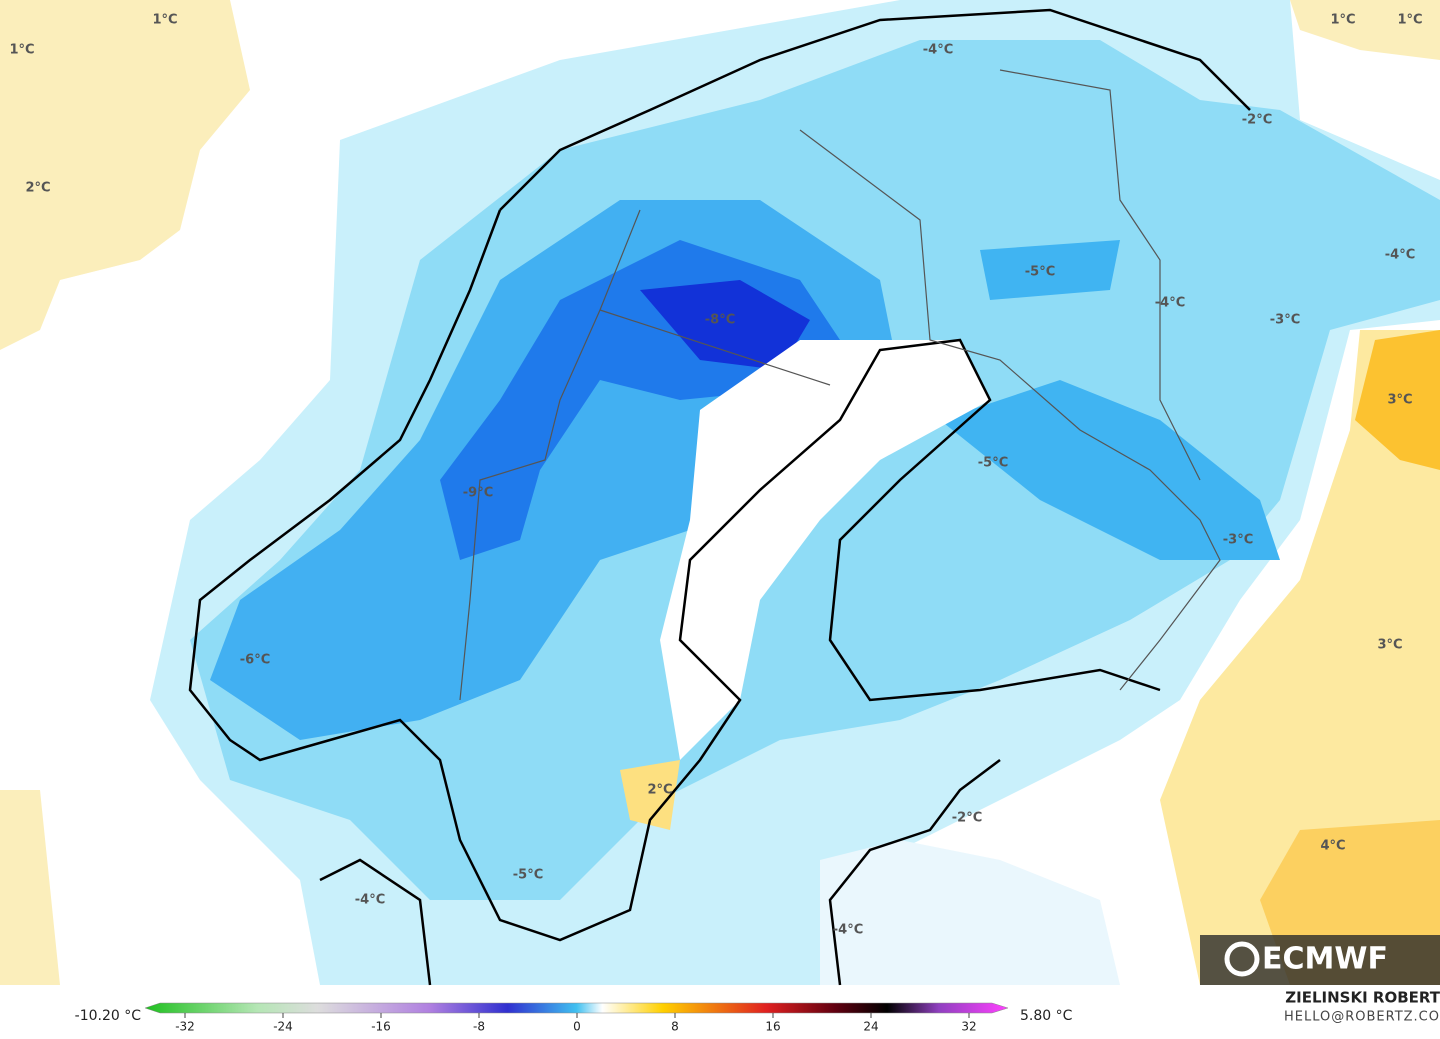  Describe the element at coordinates (577, 1027) in the screenshot. I see `colorbar-tick-label: 0` at that location.